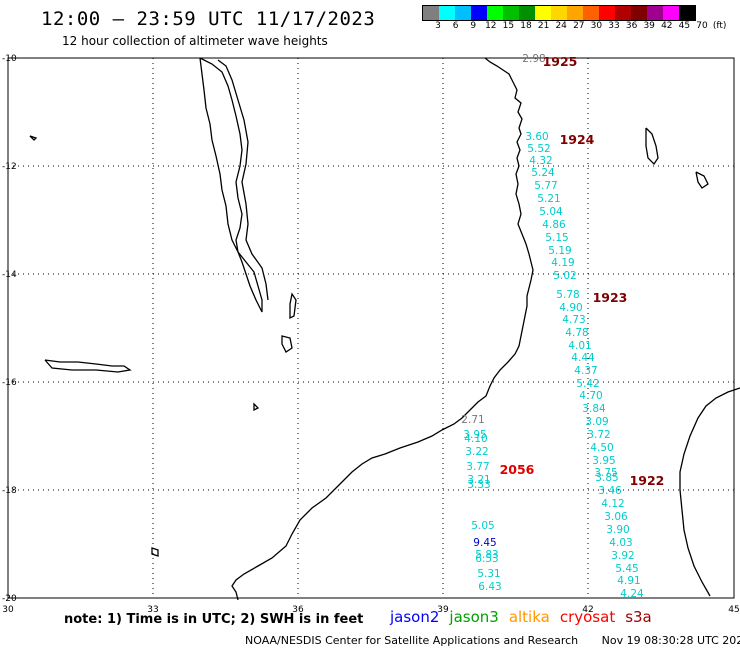 This screenshot has height=650, width=740. I want to click on color-scale-label: 12, so click(491, 26).